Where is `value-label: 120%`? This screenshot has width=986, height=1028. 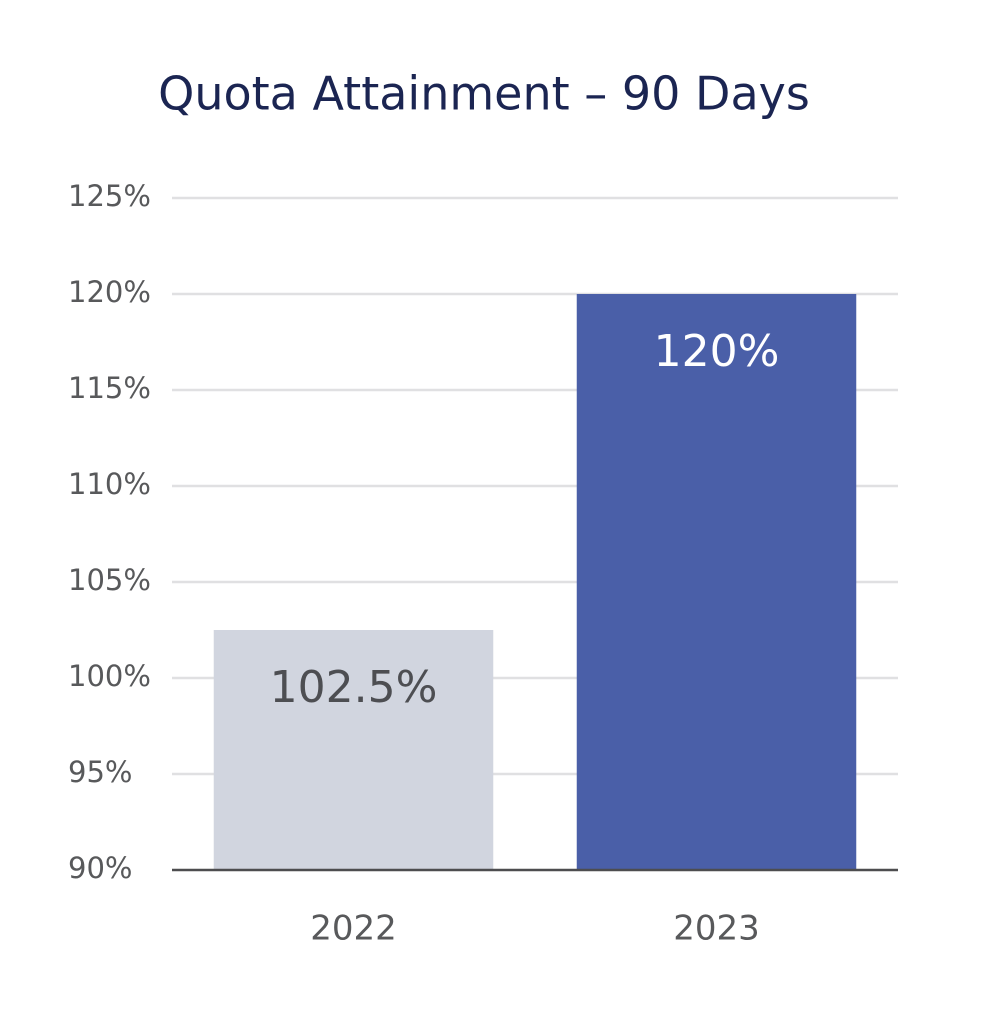
value-label: 120% is located at coordinates (717, 351).